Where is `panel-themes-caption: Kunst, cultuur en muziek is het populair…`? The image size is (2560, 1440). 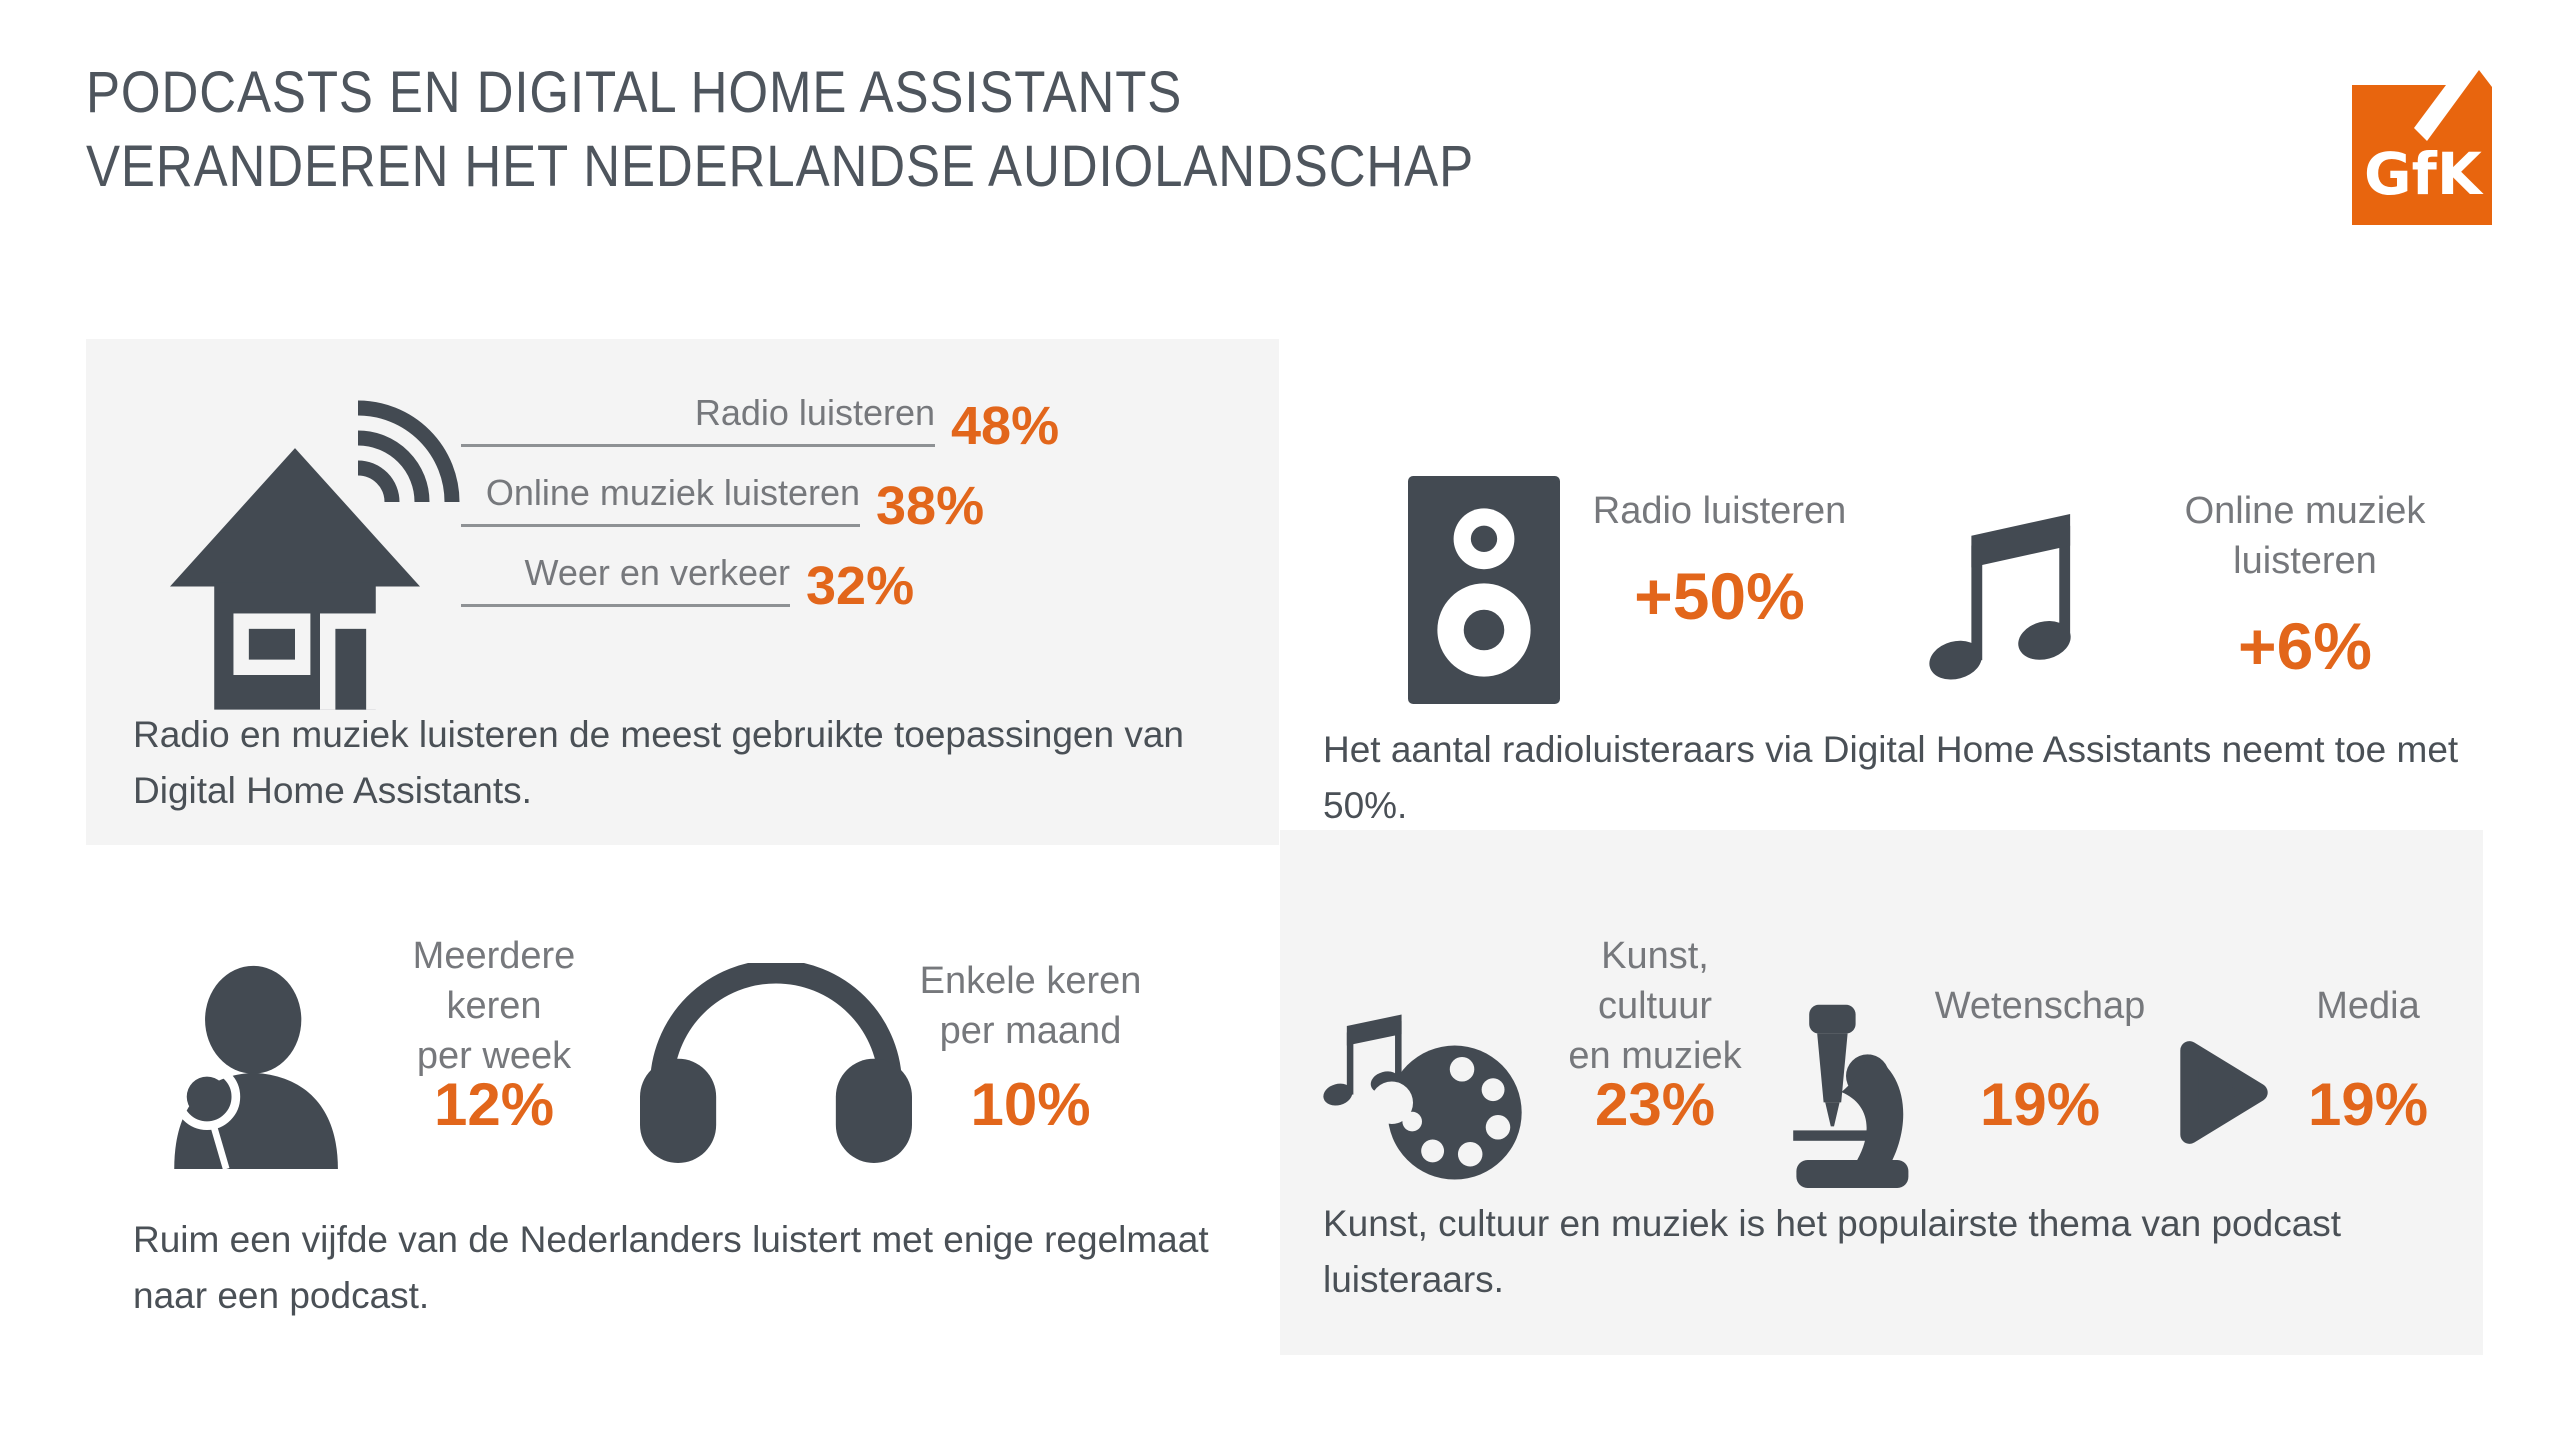
panel-themes-caption: Kunst, cultuur en muziek is het populair… is located at coordinates (1832, 1251).